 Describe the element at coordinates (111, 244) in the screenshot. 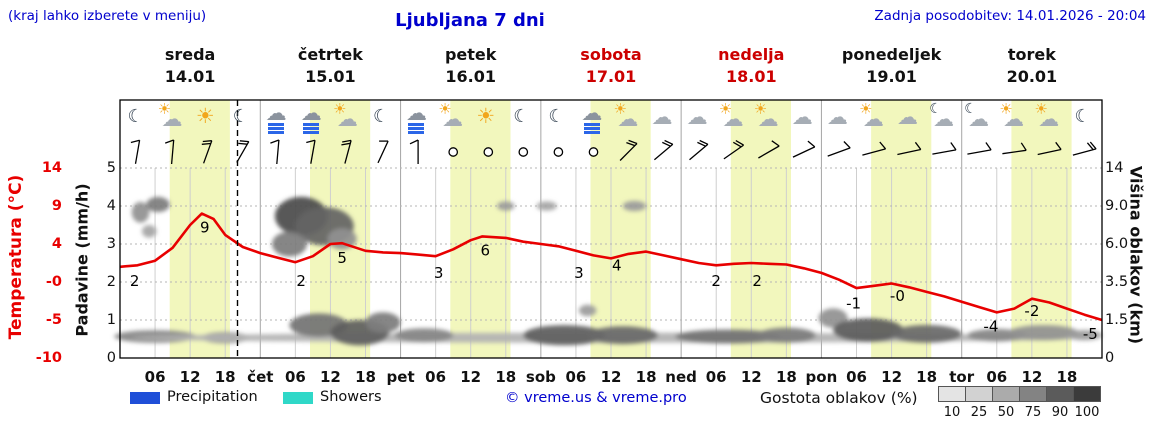

I see `precip-tick: 3` at that location.